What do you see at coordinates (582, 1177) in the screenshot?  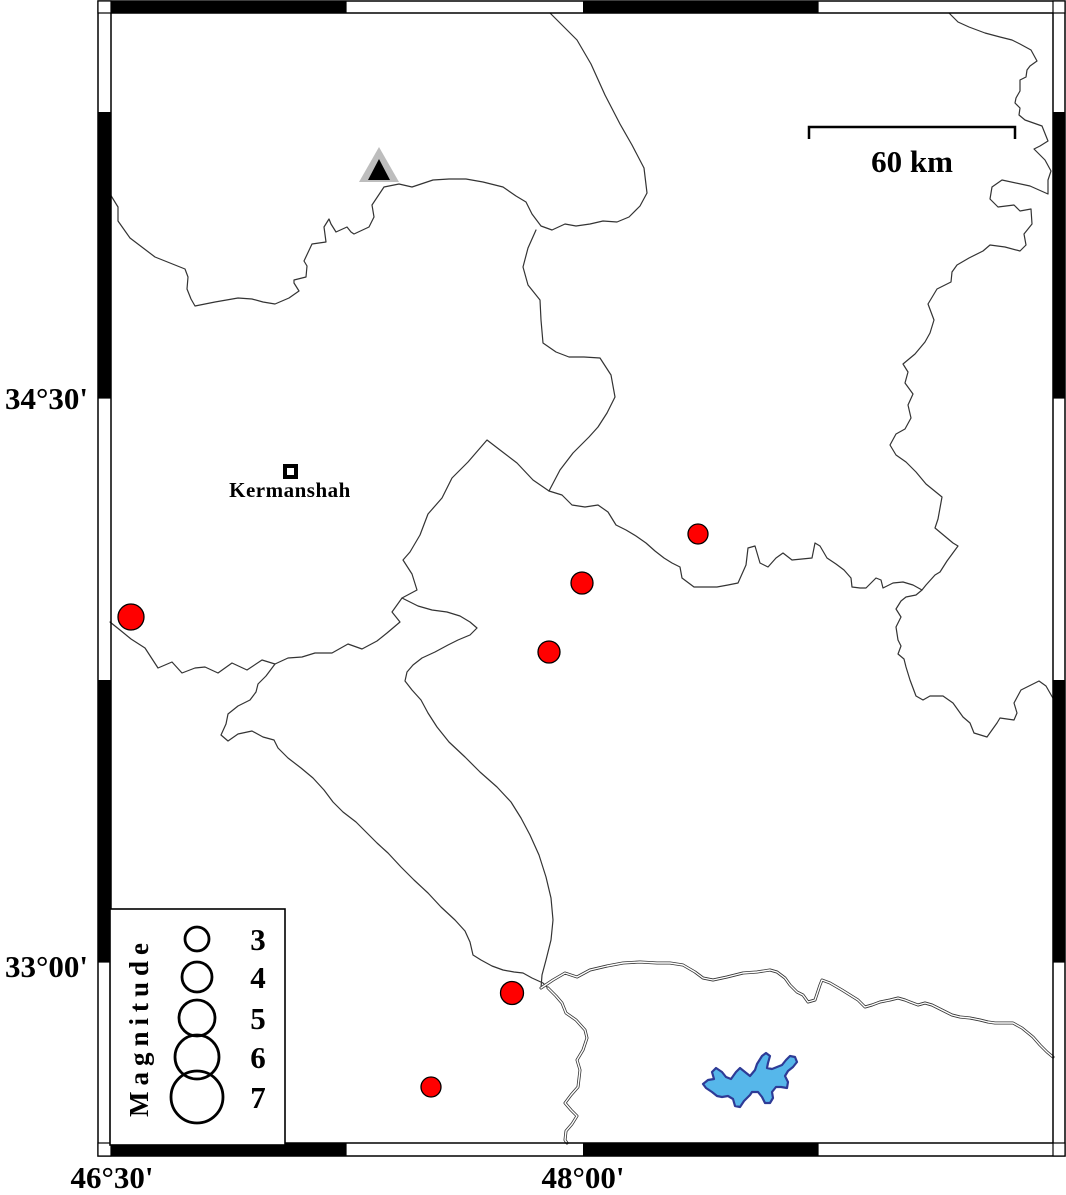 I see `lon-label-48-00: 48°00'` at bounding box center [582, 1177].